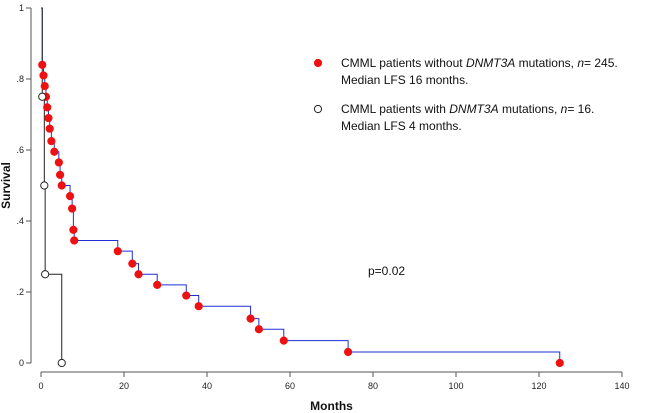 The height and width of the screenshot is (413, 650). What do you see at coordinates (23, 185) in the screenshot?
I see `y-axis-ticks: 0 .2 .4 .6 .8 1` at bounding box center [23, 185].